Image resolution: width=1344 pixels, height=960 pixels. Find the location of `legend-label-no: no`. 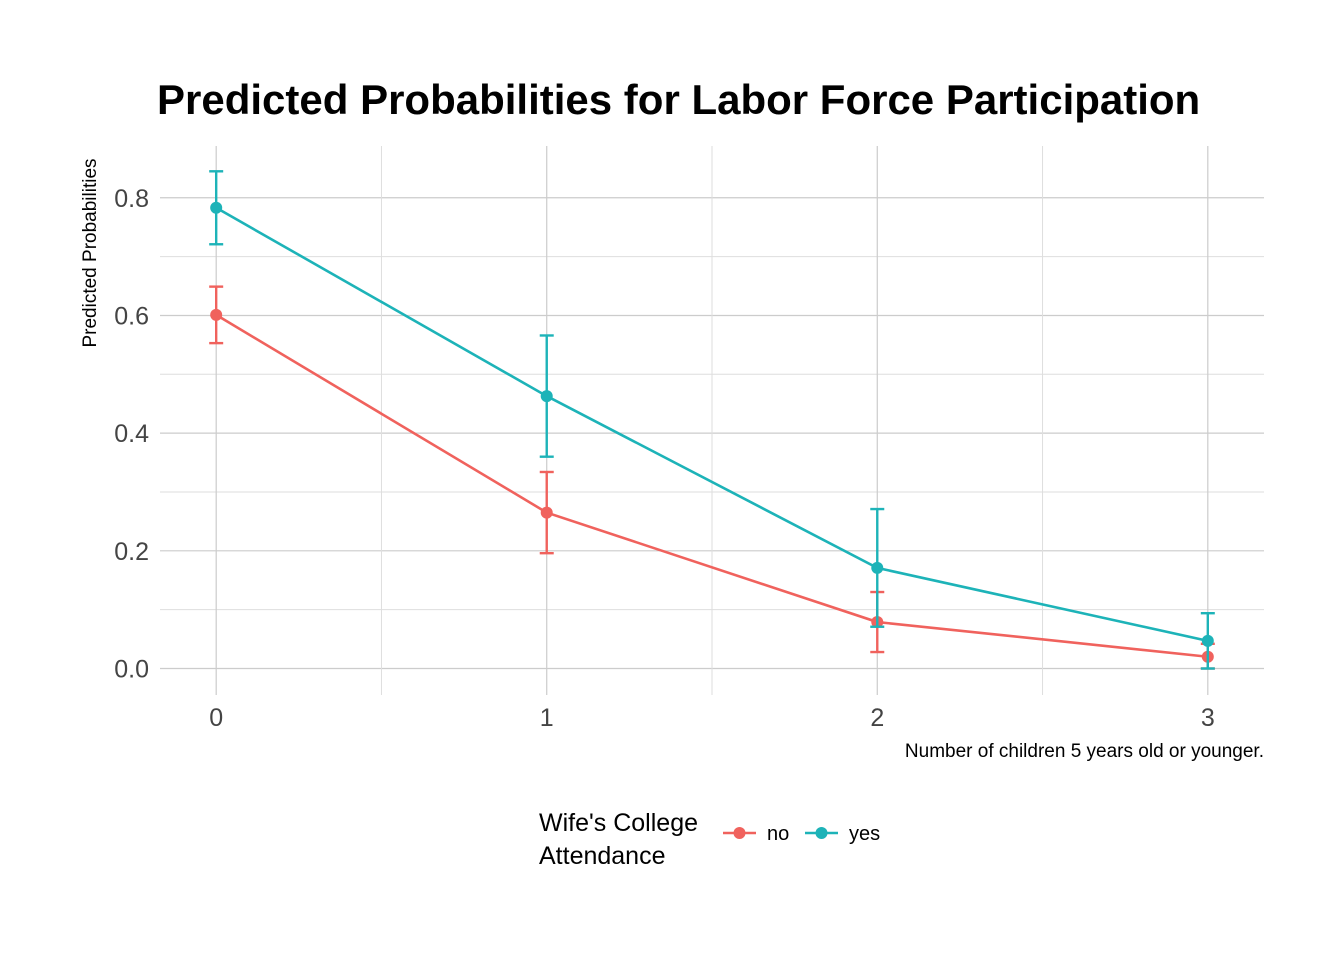

legend-label-no: no is located at coordinates (778, 834).